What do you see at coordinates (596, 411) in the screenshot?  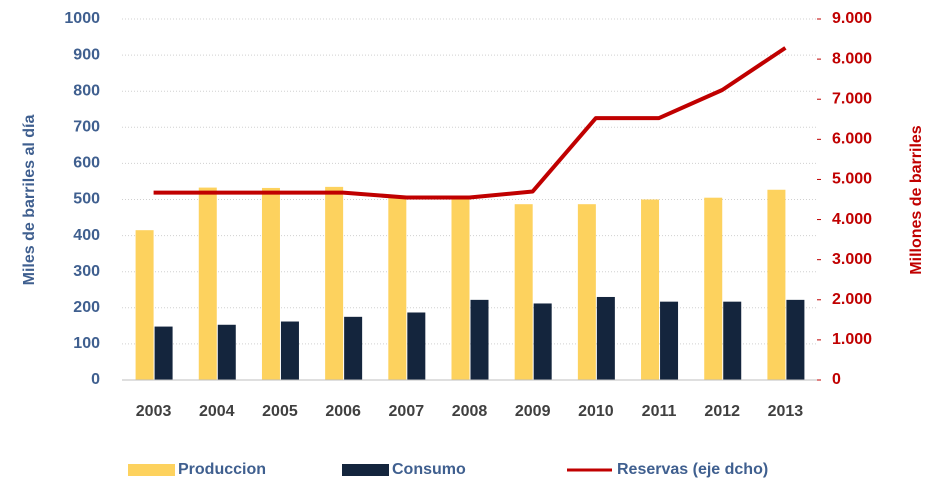 I see `x-tick-label: 2010` at bounding box center [596, 411].